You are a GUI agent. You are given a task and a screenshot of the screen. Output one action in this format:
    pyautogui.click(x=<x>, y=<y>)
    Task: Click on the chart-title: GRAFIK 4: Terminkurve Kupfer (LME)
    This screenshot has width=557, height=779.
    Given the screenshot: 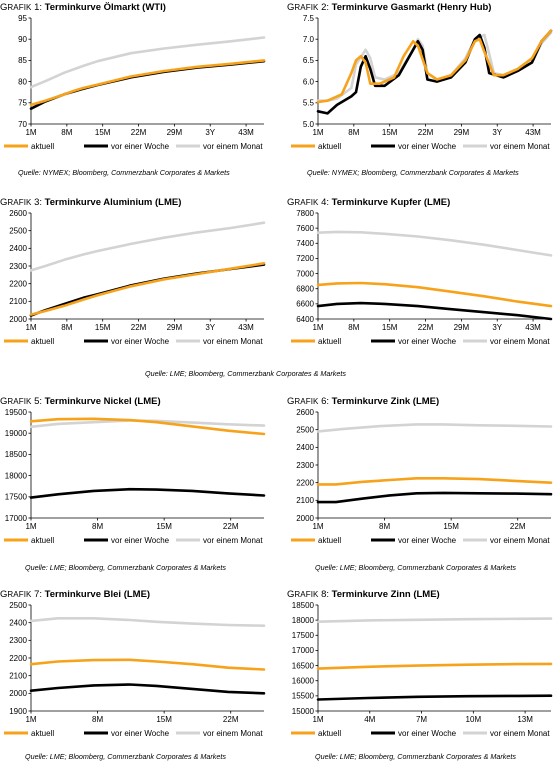 What is the action you would take?
    pyautogui.click(x=369, y=202)
    